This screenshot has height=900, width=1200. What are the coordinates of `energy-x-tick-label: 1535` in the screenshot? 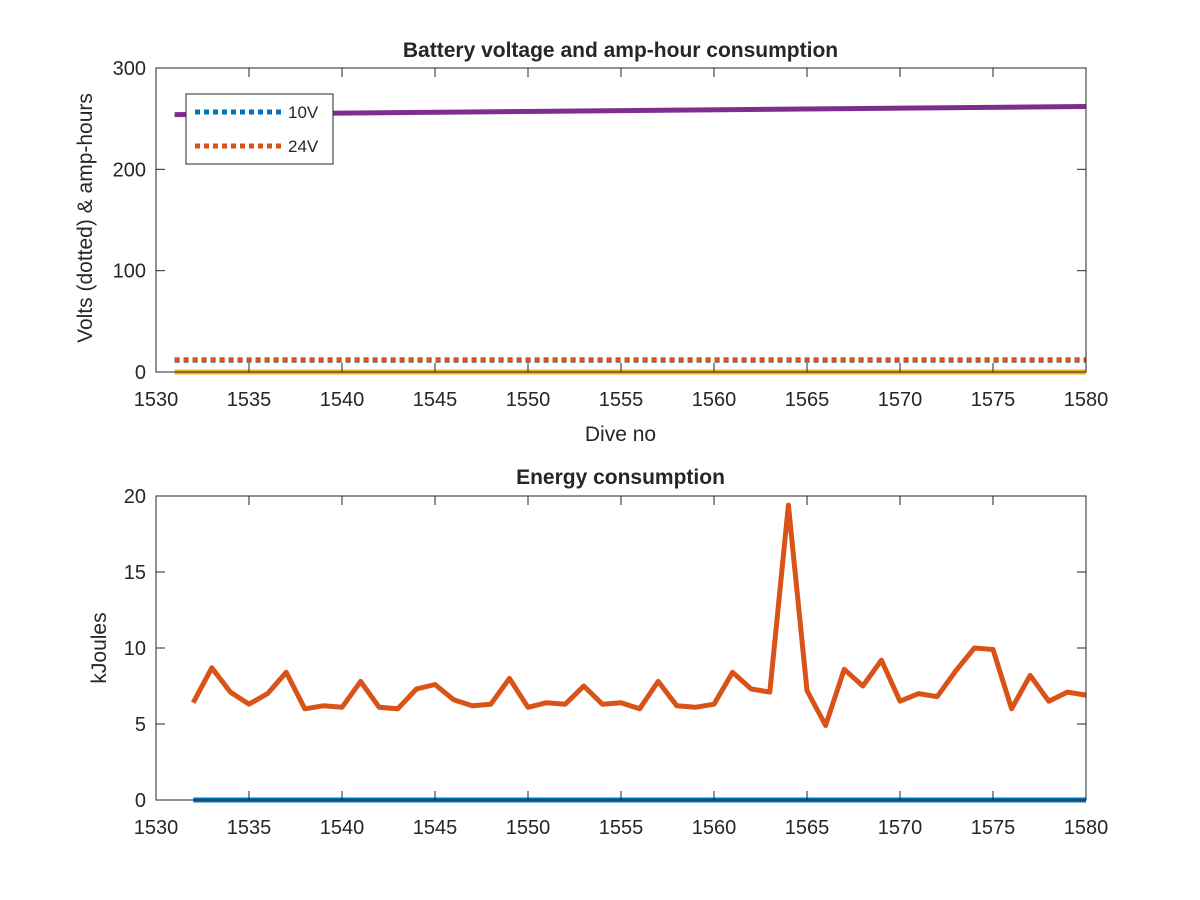 It's located at (249, 828).